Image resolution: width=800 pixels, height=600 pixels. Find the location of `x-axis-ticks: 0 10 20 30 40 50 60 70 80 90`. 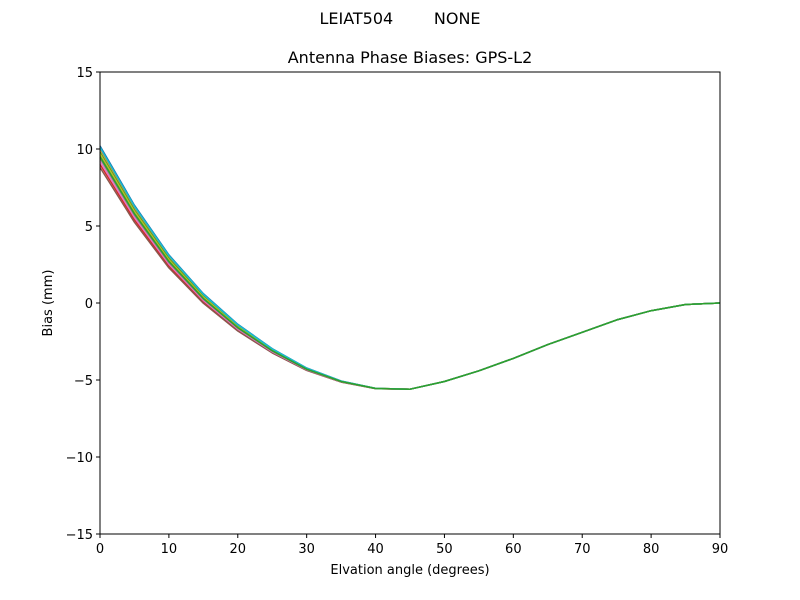

x-axis-ticks: 0 10 20 30 40 50 60 70 80 90 is located at coordinates (412, 545).